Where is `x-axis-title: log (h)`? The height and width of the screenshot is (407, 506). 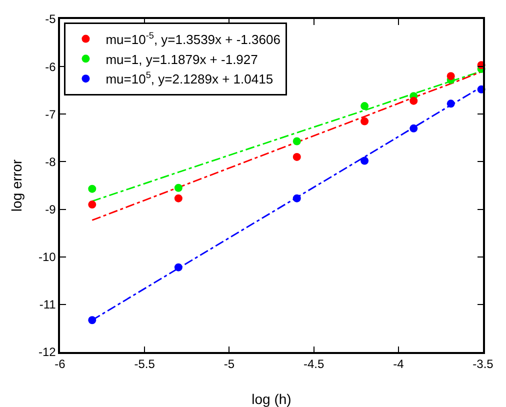 x-axis-title: log (h) is located at coordinates (272, 399).